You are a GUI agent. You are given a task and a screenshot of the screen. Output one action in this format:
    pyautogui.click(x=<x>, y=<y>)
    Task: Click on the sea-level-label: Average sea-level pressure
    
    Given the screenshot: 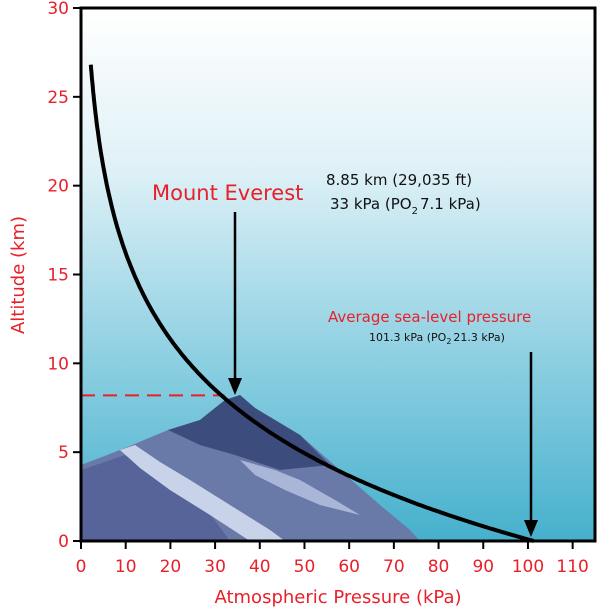 What is the action you would take?
    pyautogui.click(x=429, y=317)
    